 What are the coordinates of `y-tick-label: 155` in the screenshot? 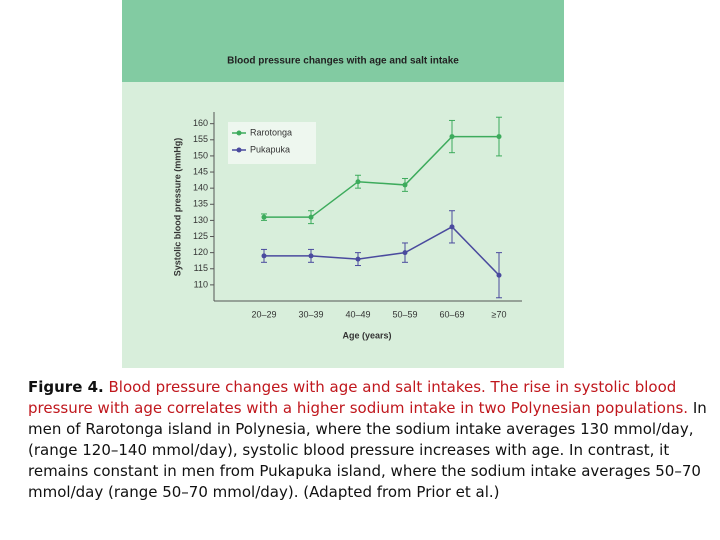 It's located at (200, 139).